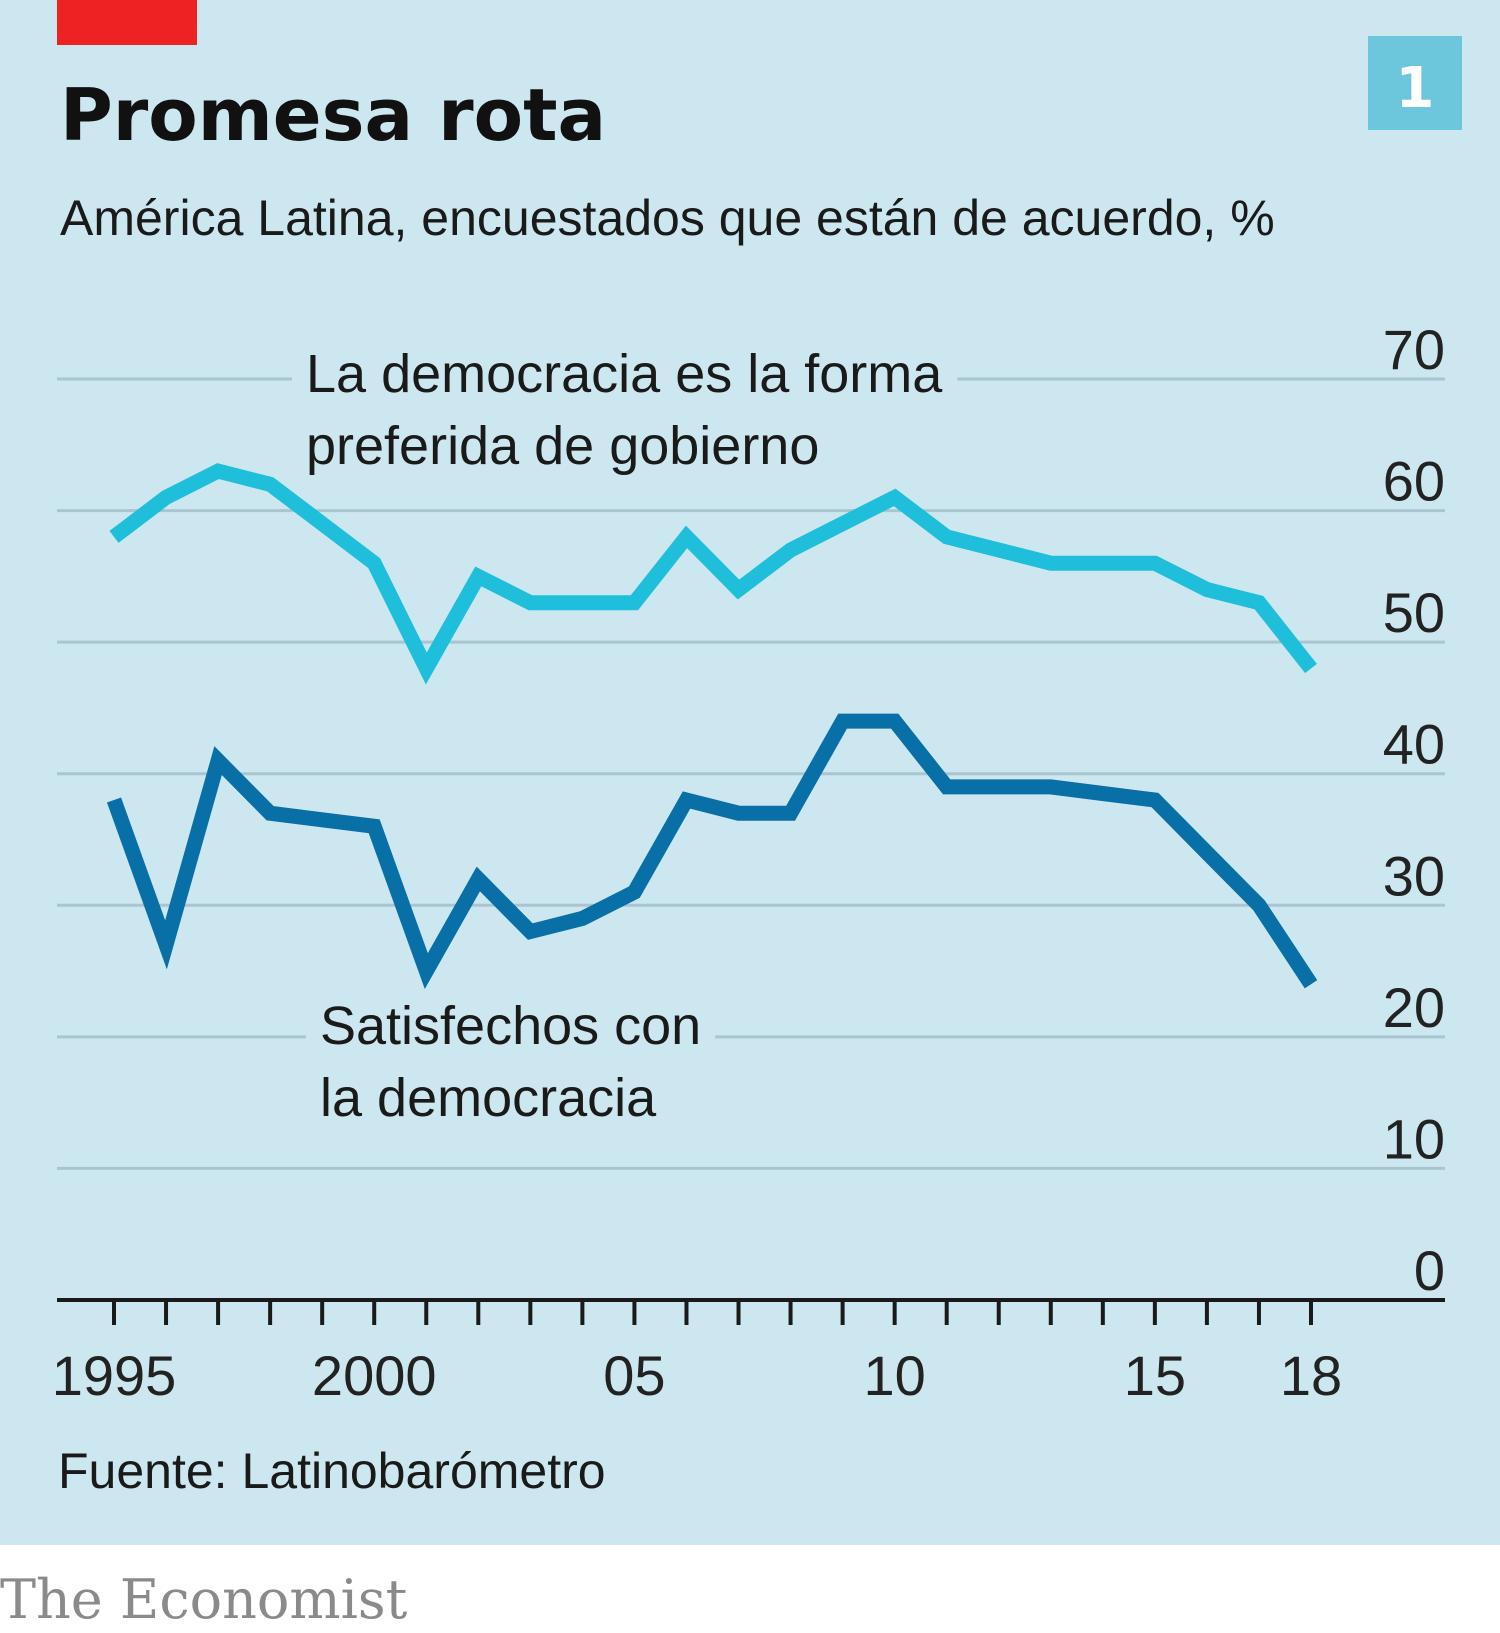 The width and height of the screenshot is (1500, 1633). What do you see at coordinates (634, 1375) in the screenshot?
I see `x-tick-label-05: 05` at bounding box center [634, 1375].